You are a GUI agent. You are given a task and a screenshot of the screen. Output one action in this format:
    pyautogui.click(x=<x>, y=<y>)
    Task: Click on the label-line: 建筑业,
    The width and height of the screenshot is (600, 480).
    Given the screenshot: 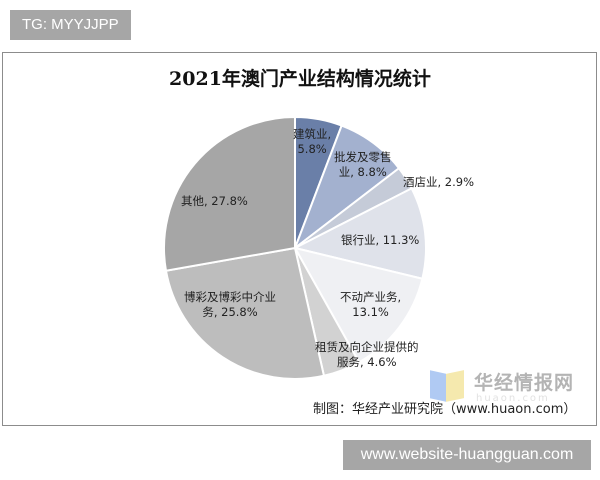 What is the action you would take?
    pyautogui.click(x=312, y=134)
    